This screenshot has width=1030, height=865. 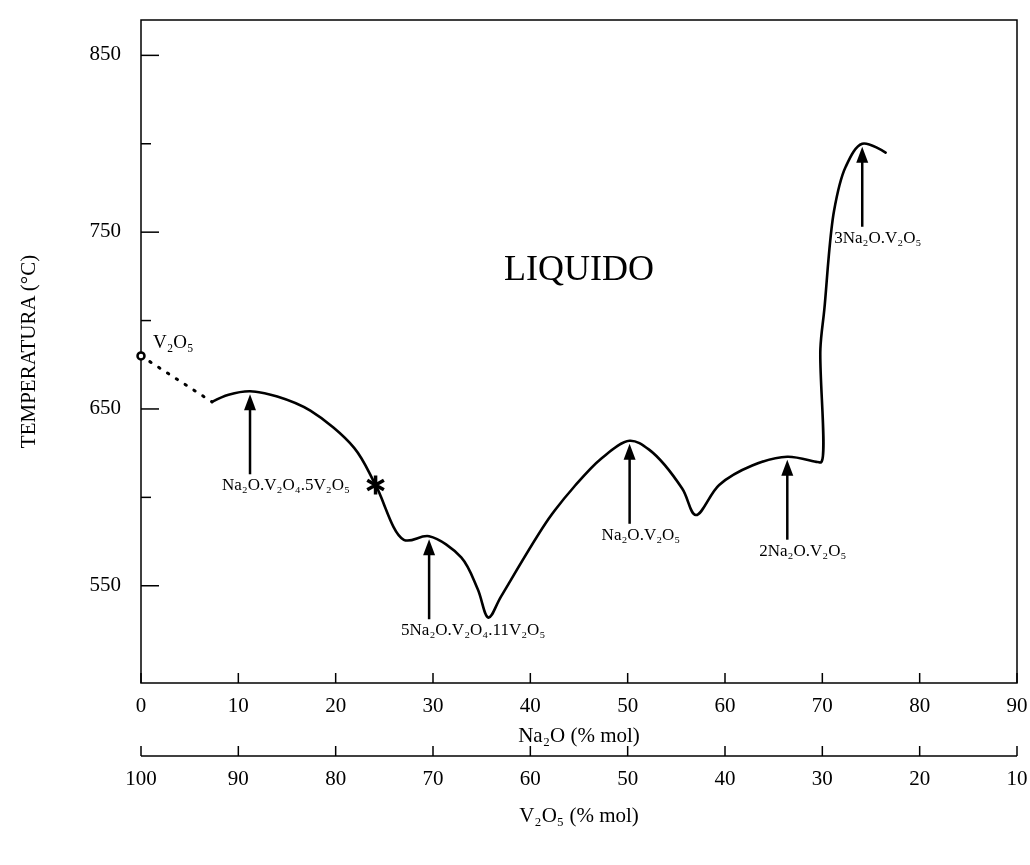 I want to click on annotation: 2Na₂O.V₂O₅, so click(x=803, y=550).